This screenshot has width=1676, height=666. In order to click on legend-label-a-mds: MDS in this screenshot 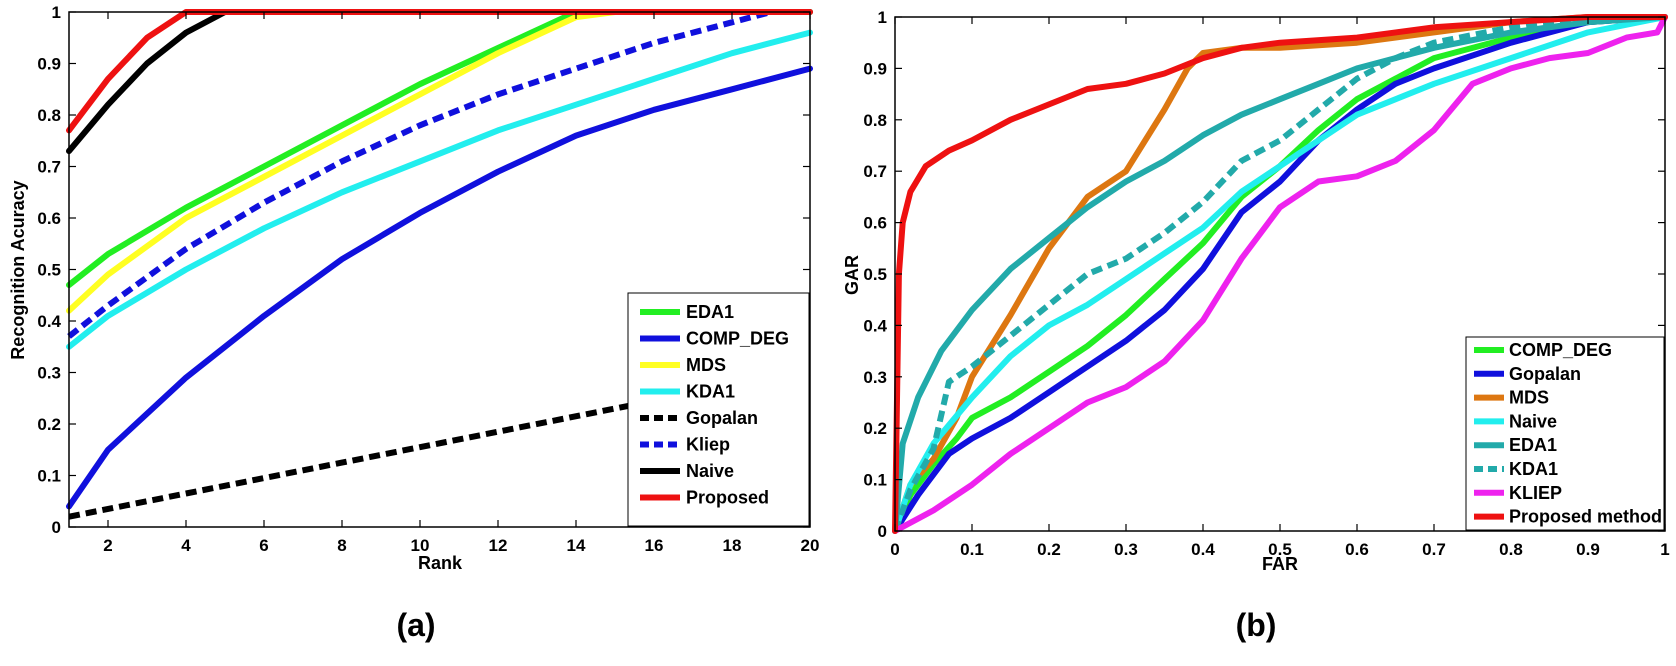, I will do `click(706, 365)`.